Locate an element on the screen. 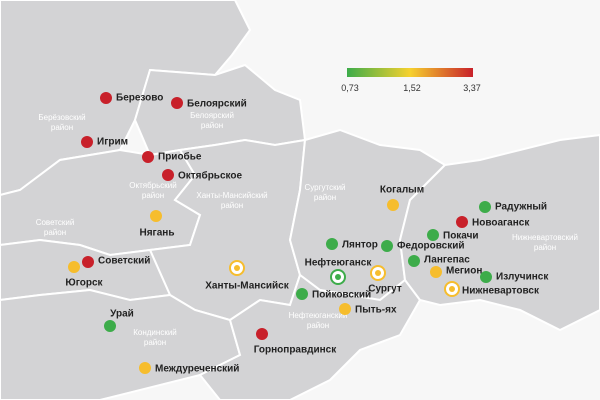  city-label: Нефтеюганск is located at coordinates (339, 263).